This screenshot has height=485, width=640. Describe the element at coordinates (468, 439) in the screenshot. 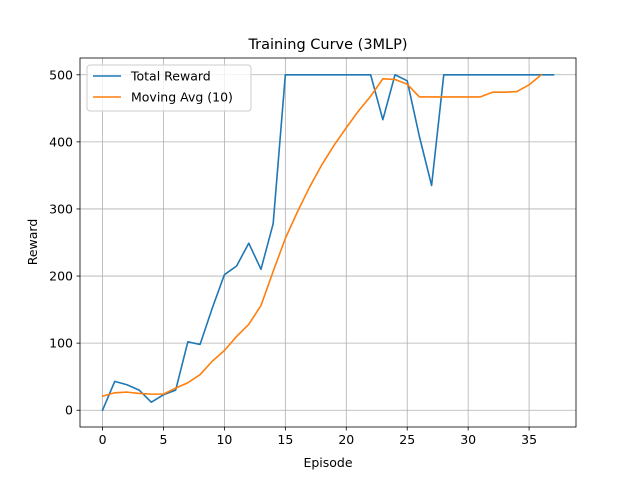

I see `x-tick-label: 30` at that location.